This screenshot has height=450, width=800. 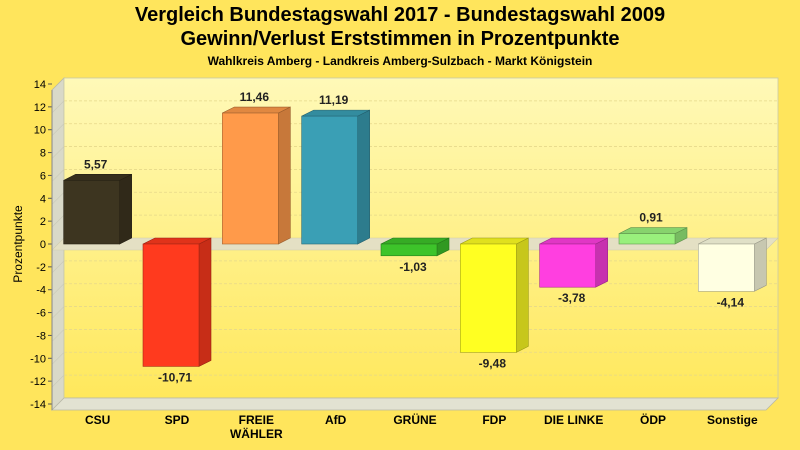 I want to click on y-tick-label: 4, so click(x=43, y=199).